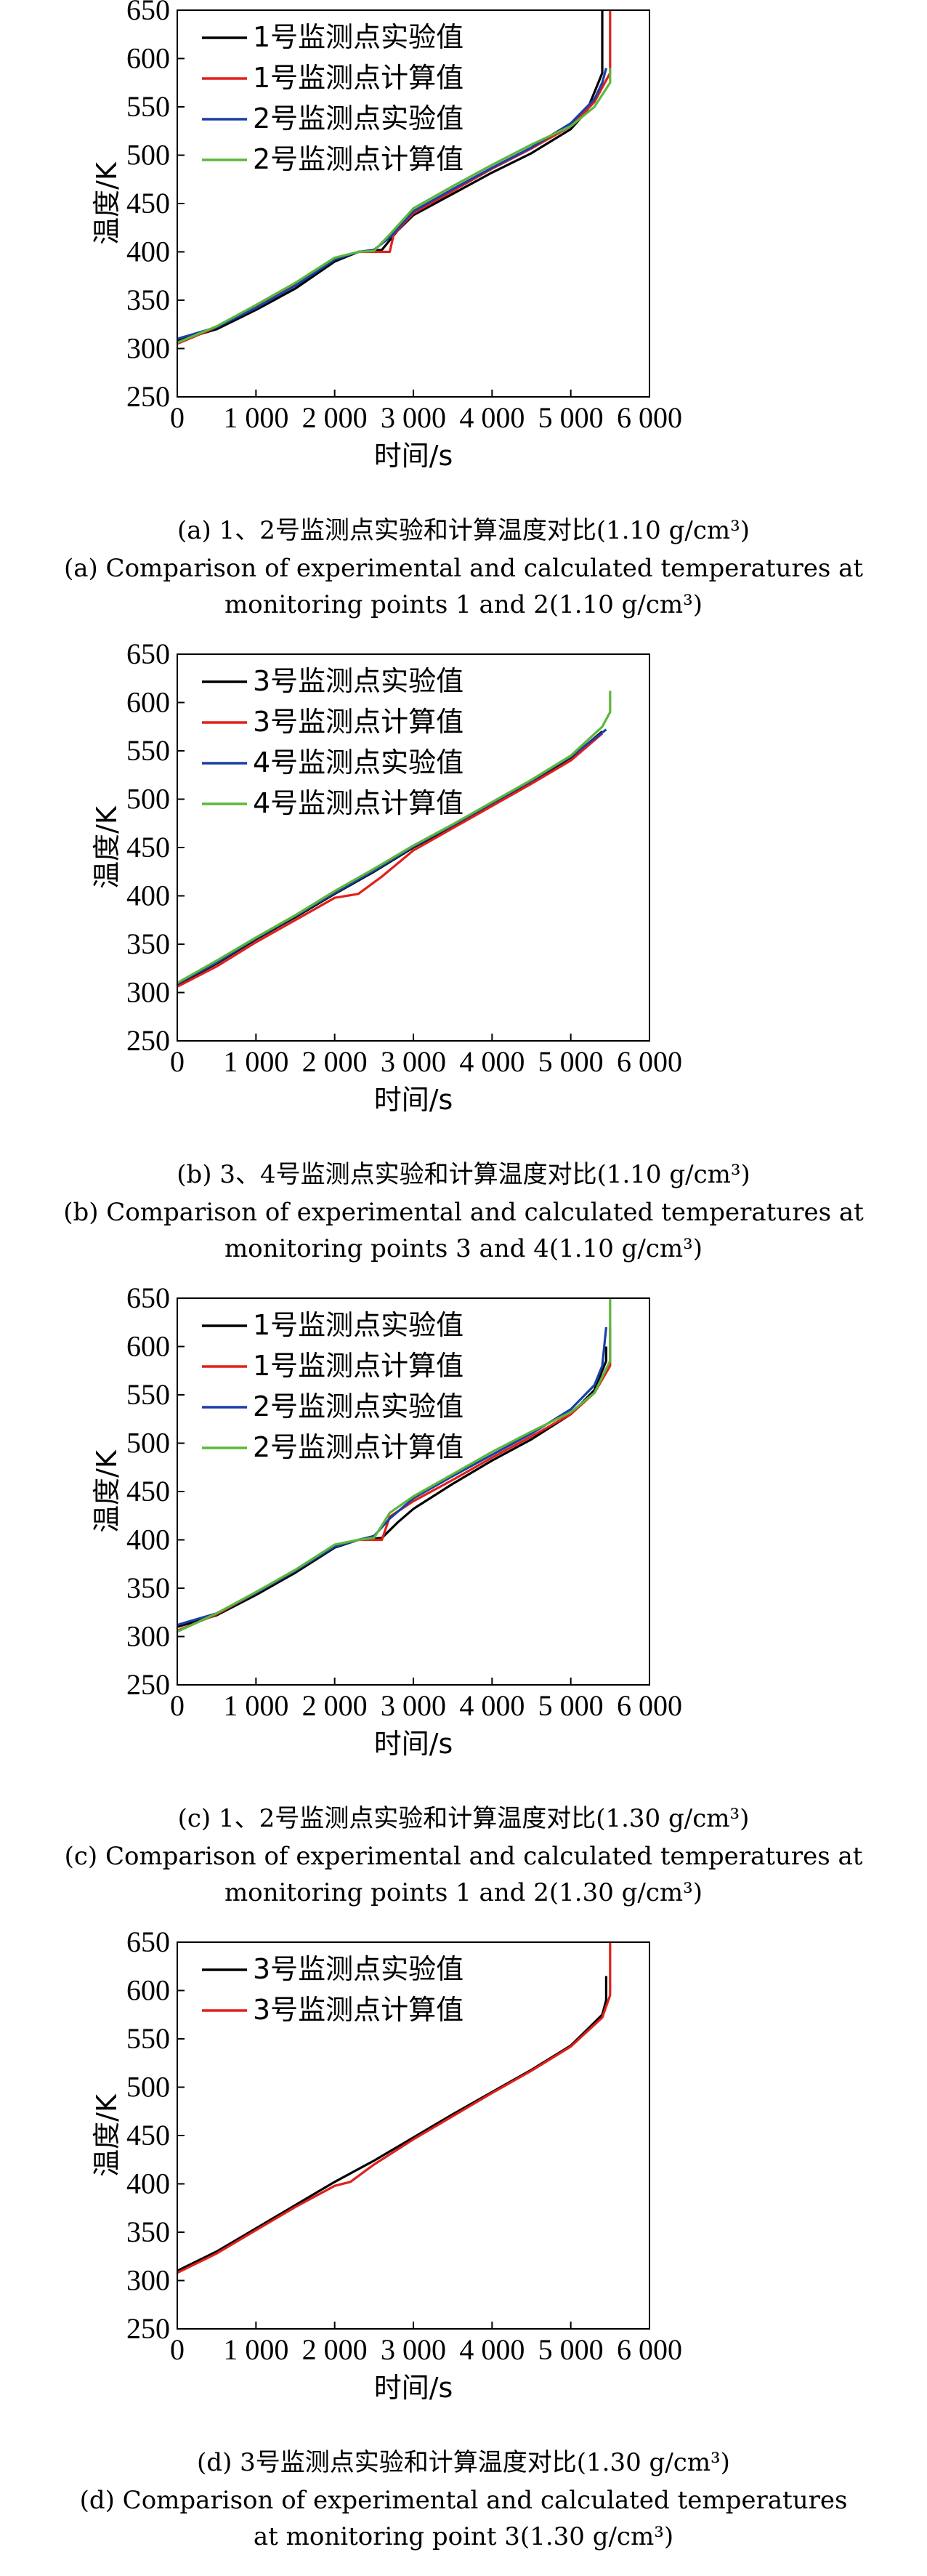 The image size is (927, 2576). I want to click on legend-label: 1号监测点计算值, so click(359, 78).